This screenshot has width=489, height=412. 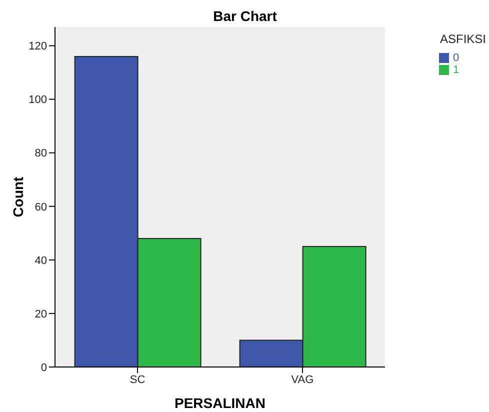 What do you see at coordinates (138, 380) in the screenshot?
I see `x-tick-label: SC` at bounding box center [138, 380].